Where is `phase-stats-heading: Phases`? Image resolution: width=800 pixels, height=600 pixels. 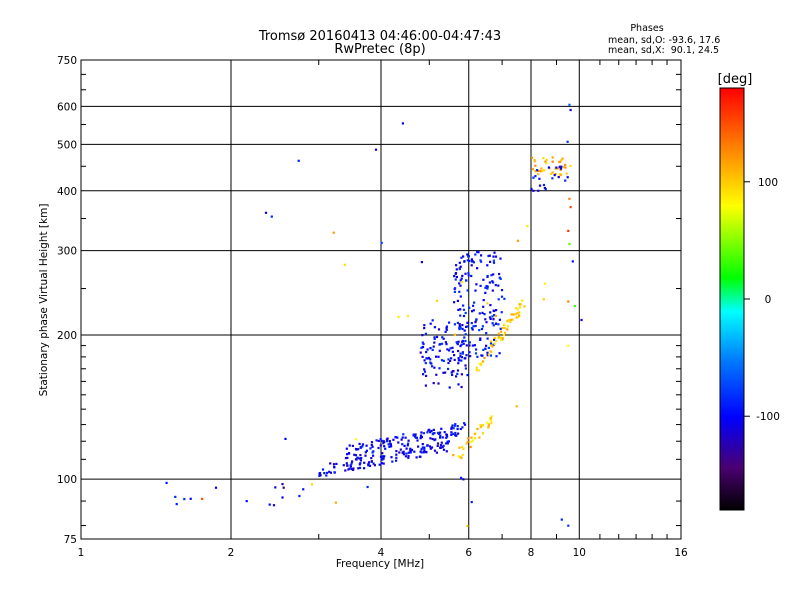 phase-stats-heading: Phases is located at coordinates (646, 28).